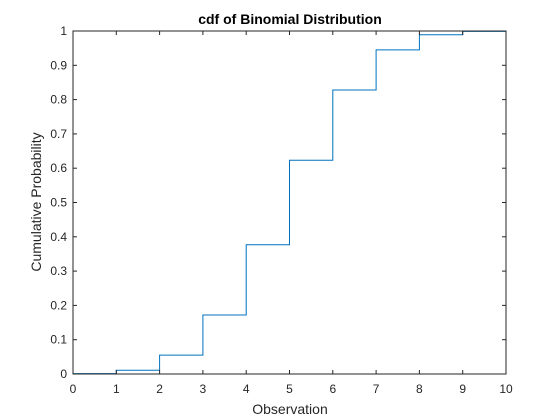 This screenshot has height=420, width=560. What do you see at coordinates (332, 389) in the screenshot?
I see `x-tick-label: 6` at bounding box center [332, 389].